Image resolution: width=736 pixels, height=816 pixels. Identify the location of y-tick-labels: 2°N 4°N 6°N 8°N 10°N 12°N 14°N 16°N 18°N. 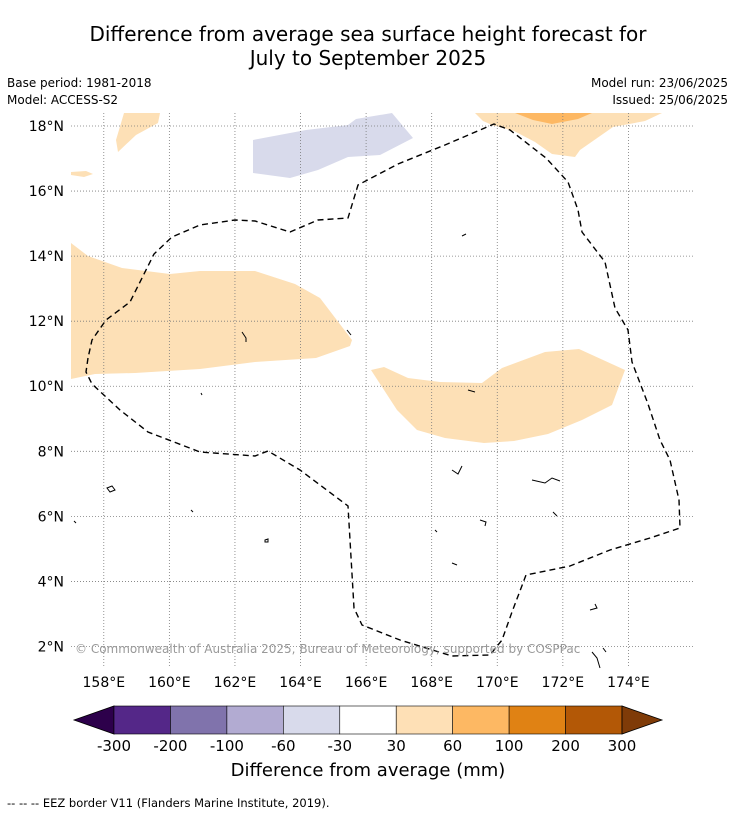
(46, 387).